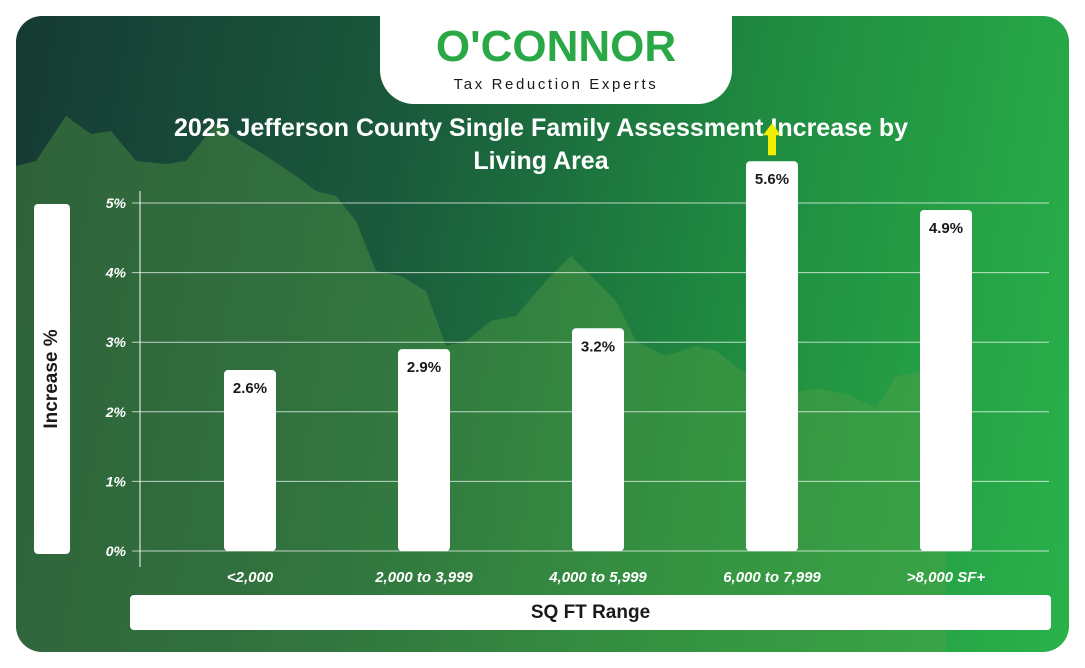  I want to click on x-axis-label-box, so click(590, 612).